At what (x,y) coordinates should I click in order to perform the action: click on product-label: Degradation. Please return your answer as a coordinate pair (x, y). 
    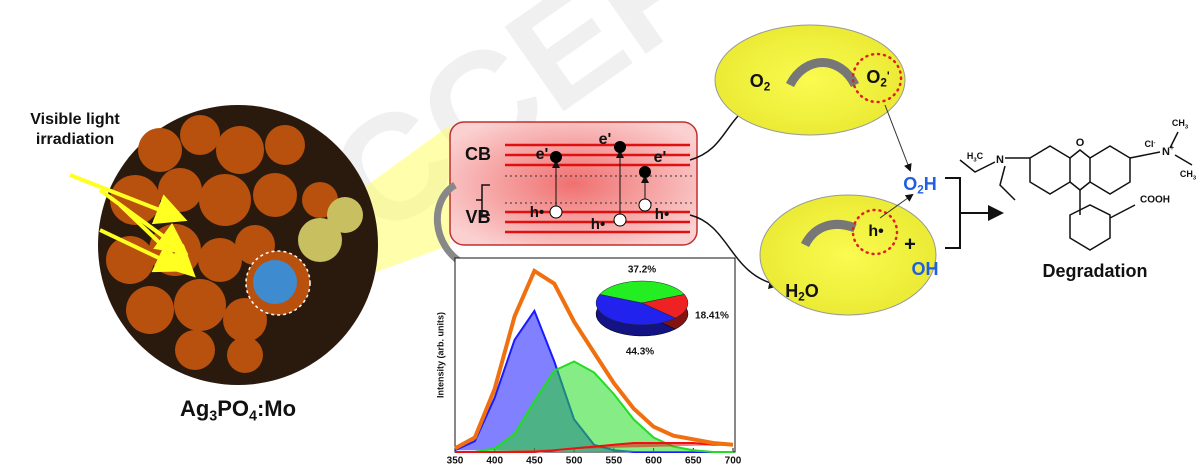
    Looking at the image, I should click on (1094, 271).